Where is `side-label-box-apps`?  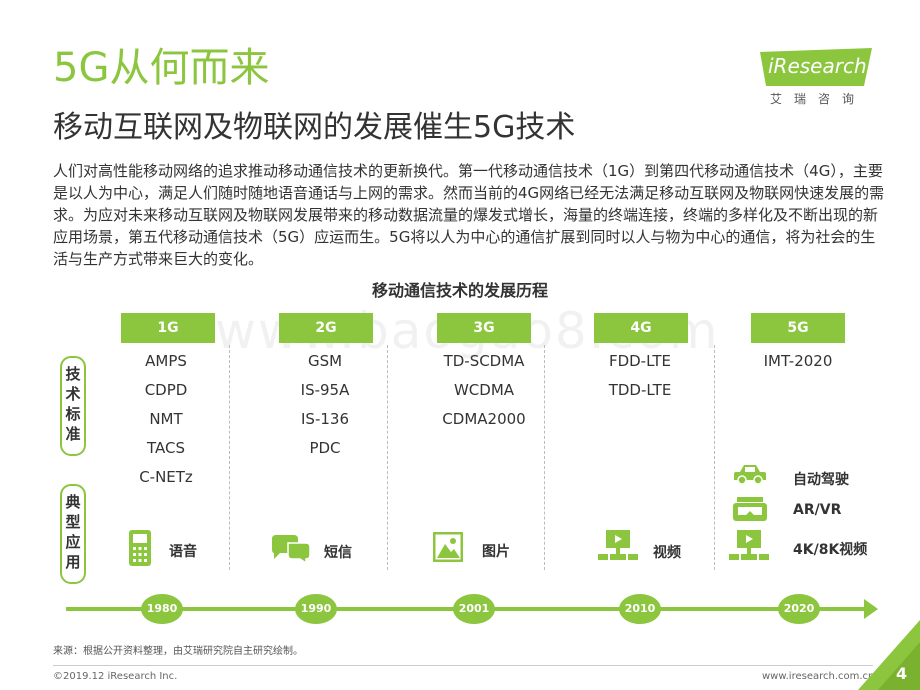
side-label-box-apps is located at coordinates (73, 534).